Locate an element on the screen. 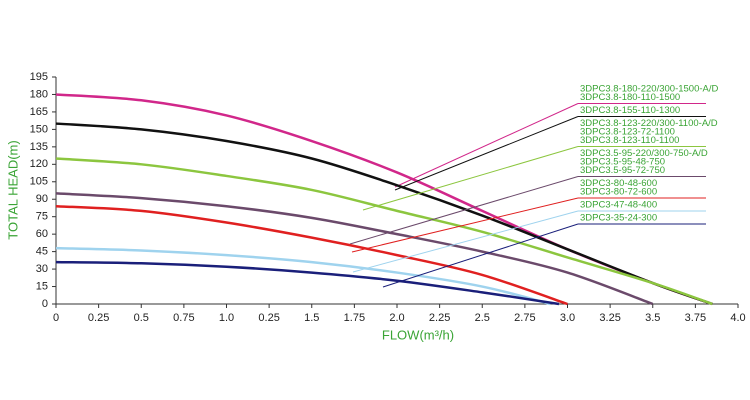  curve-label: 3DPC3.8-123-72-1100 is located at coordinates (627, 132).